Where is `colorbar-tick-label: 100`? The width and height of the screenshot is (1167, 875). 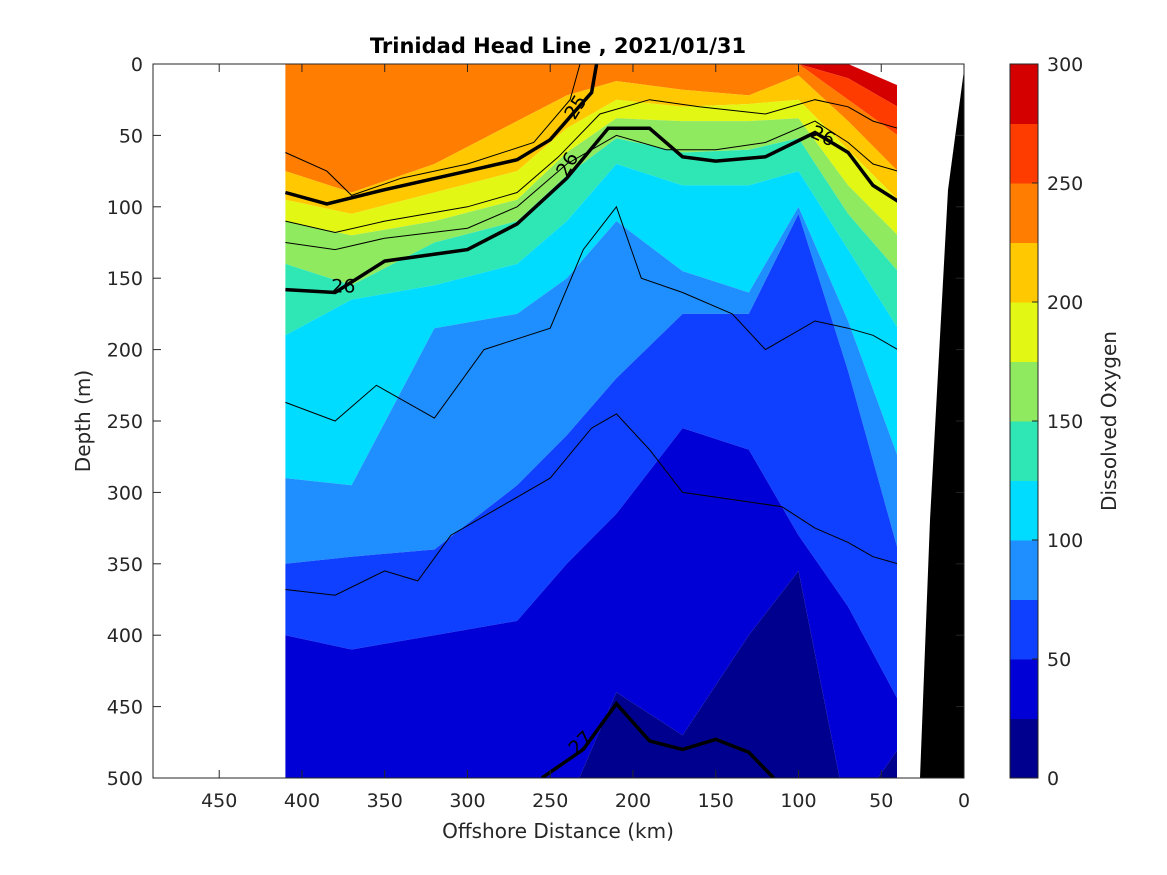 colorbar-tick-label: 100 is located at coordinates (1065, 541).